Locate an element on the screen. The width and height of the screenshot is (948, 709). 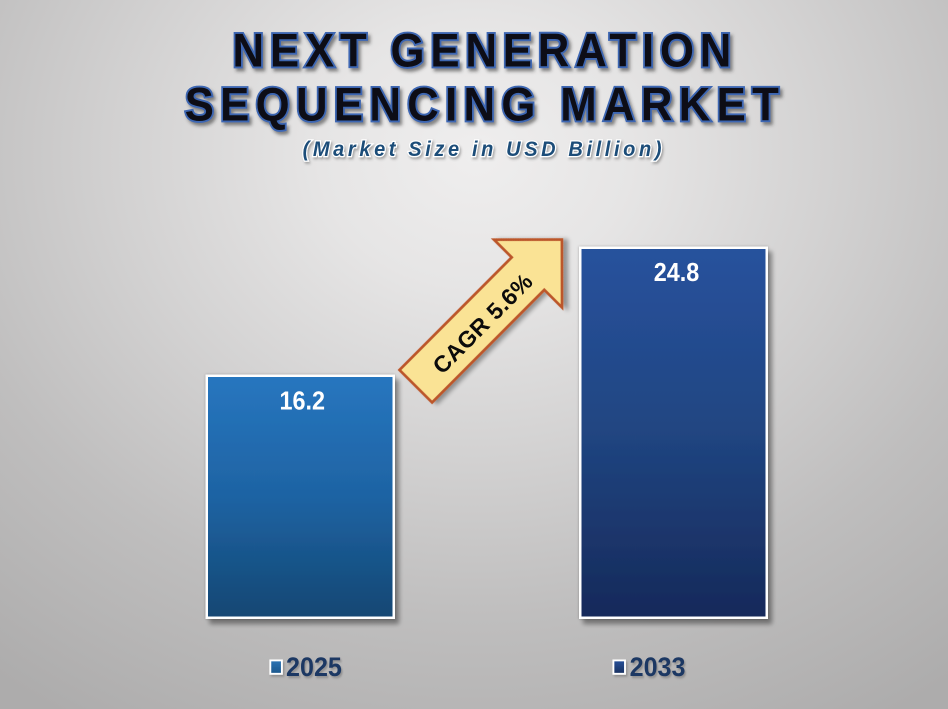
svg-text: 2033 is located at coordinates (658, 666).